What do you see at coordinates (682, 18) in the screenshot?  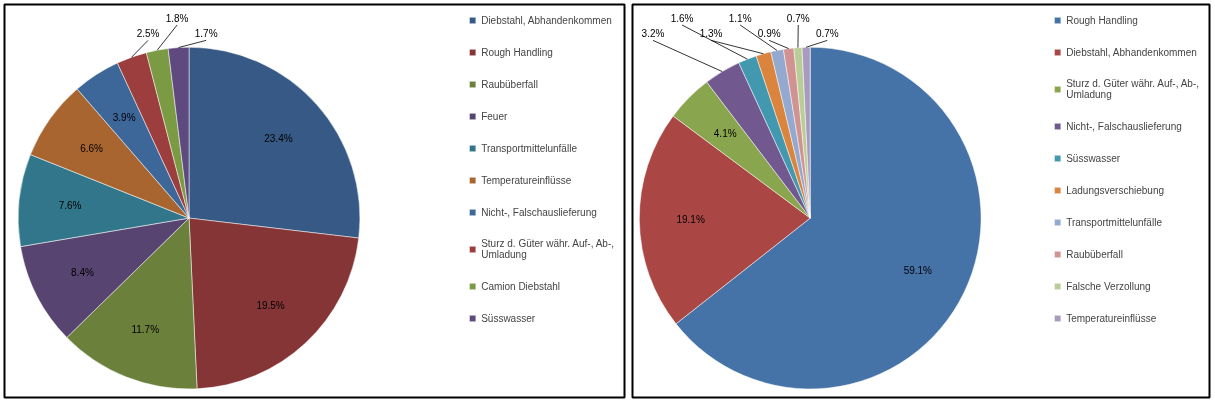 I see `data-label: 1.6%` at bounding box center [682, 18].